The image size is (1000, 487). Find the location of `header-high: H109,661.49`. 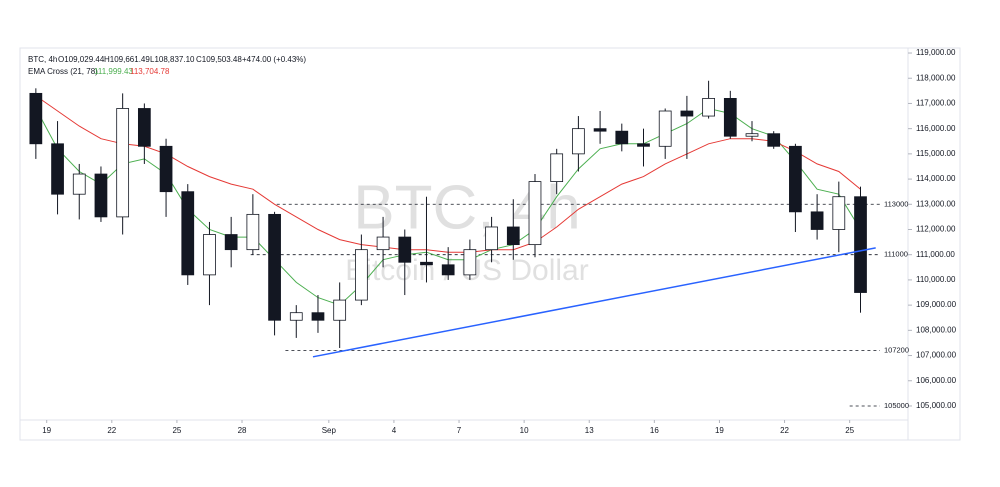

header-high: H109,661.49 is located at coordinates (127, 59).